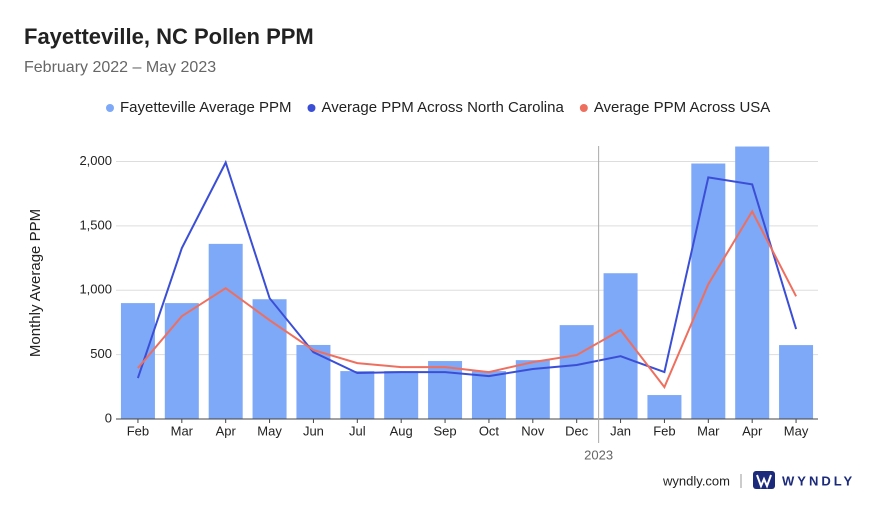 This screenshot has width=880, height=510. I want to click on legend-label: Average PPM Across USA, so click(682, 107).